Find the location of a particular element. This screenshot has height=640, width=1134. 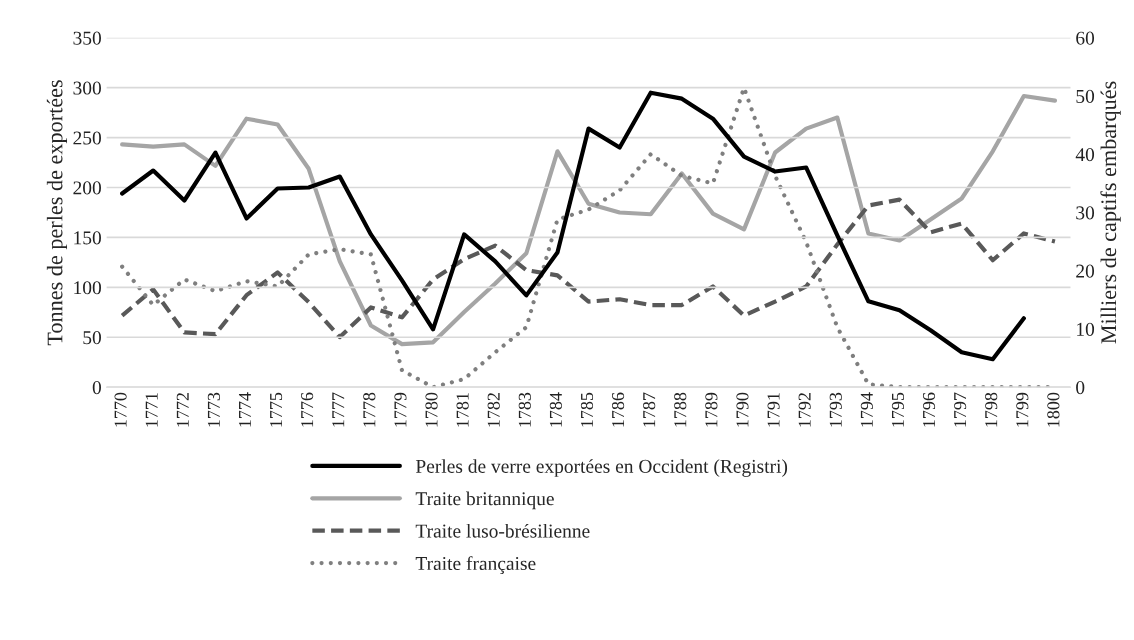

x-tick-label: 1784 is located at coordinates (555, 409).